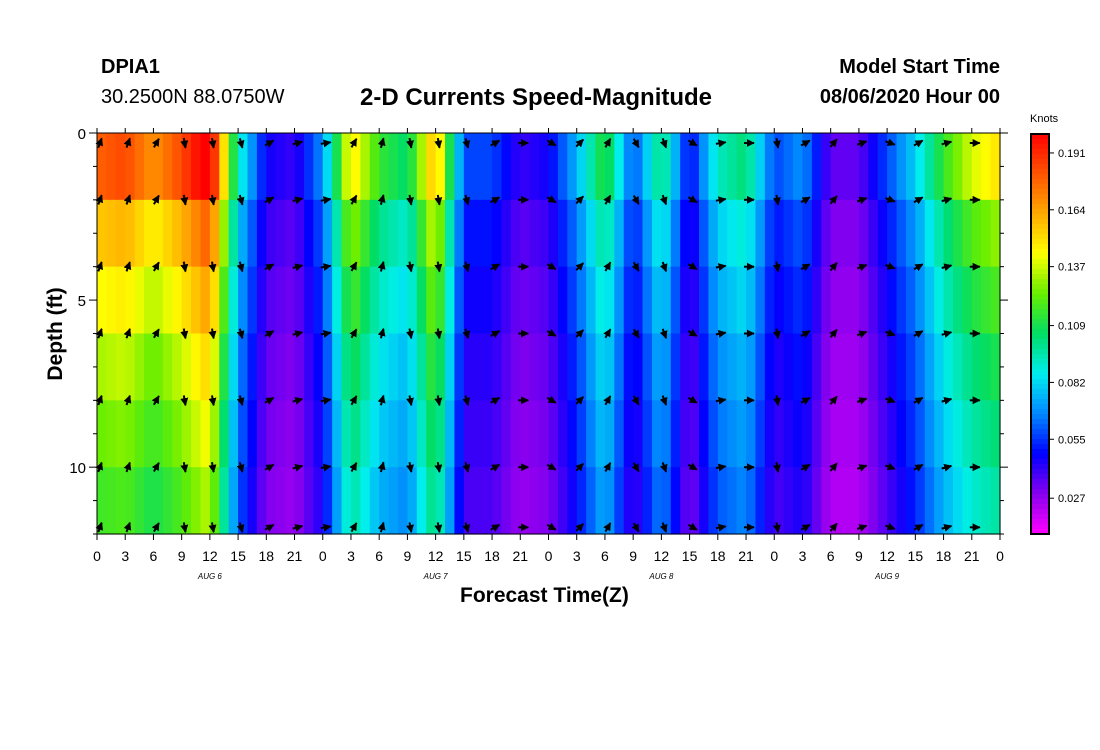  Describe the element at coordinates (1072, 211) in the screenshot. I see `colorbar-tick-label: 0.164` at that location.